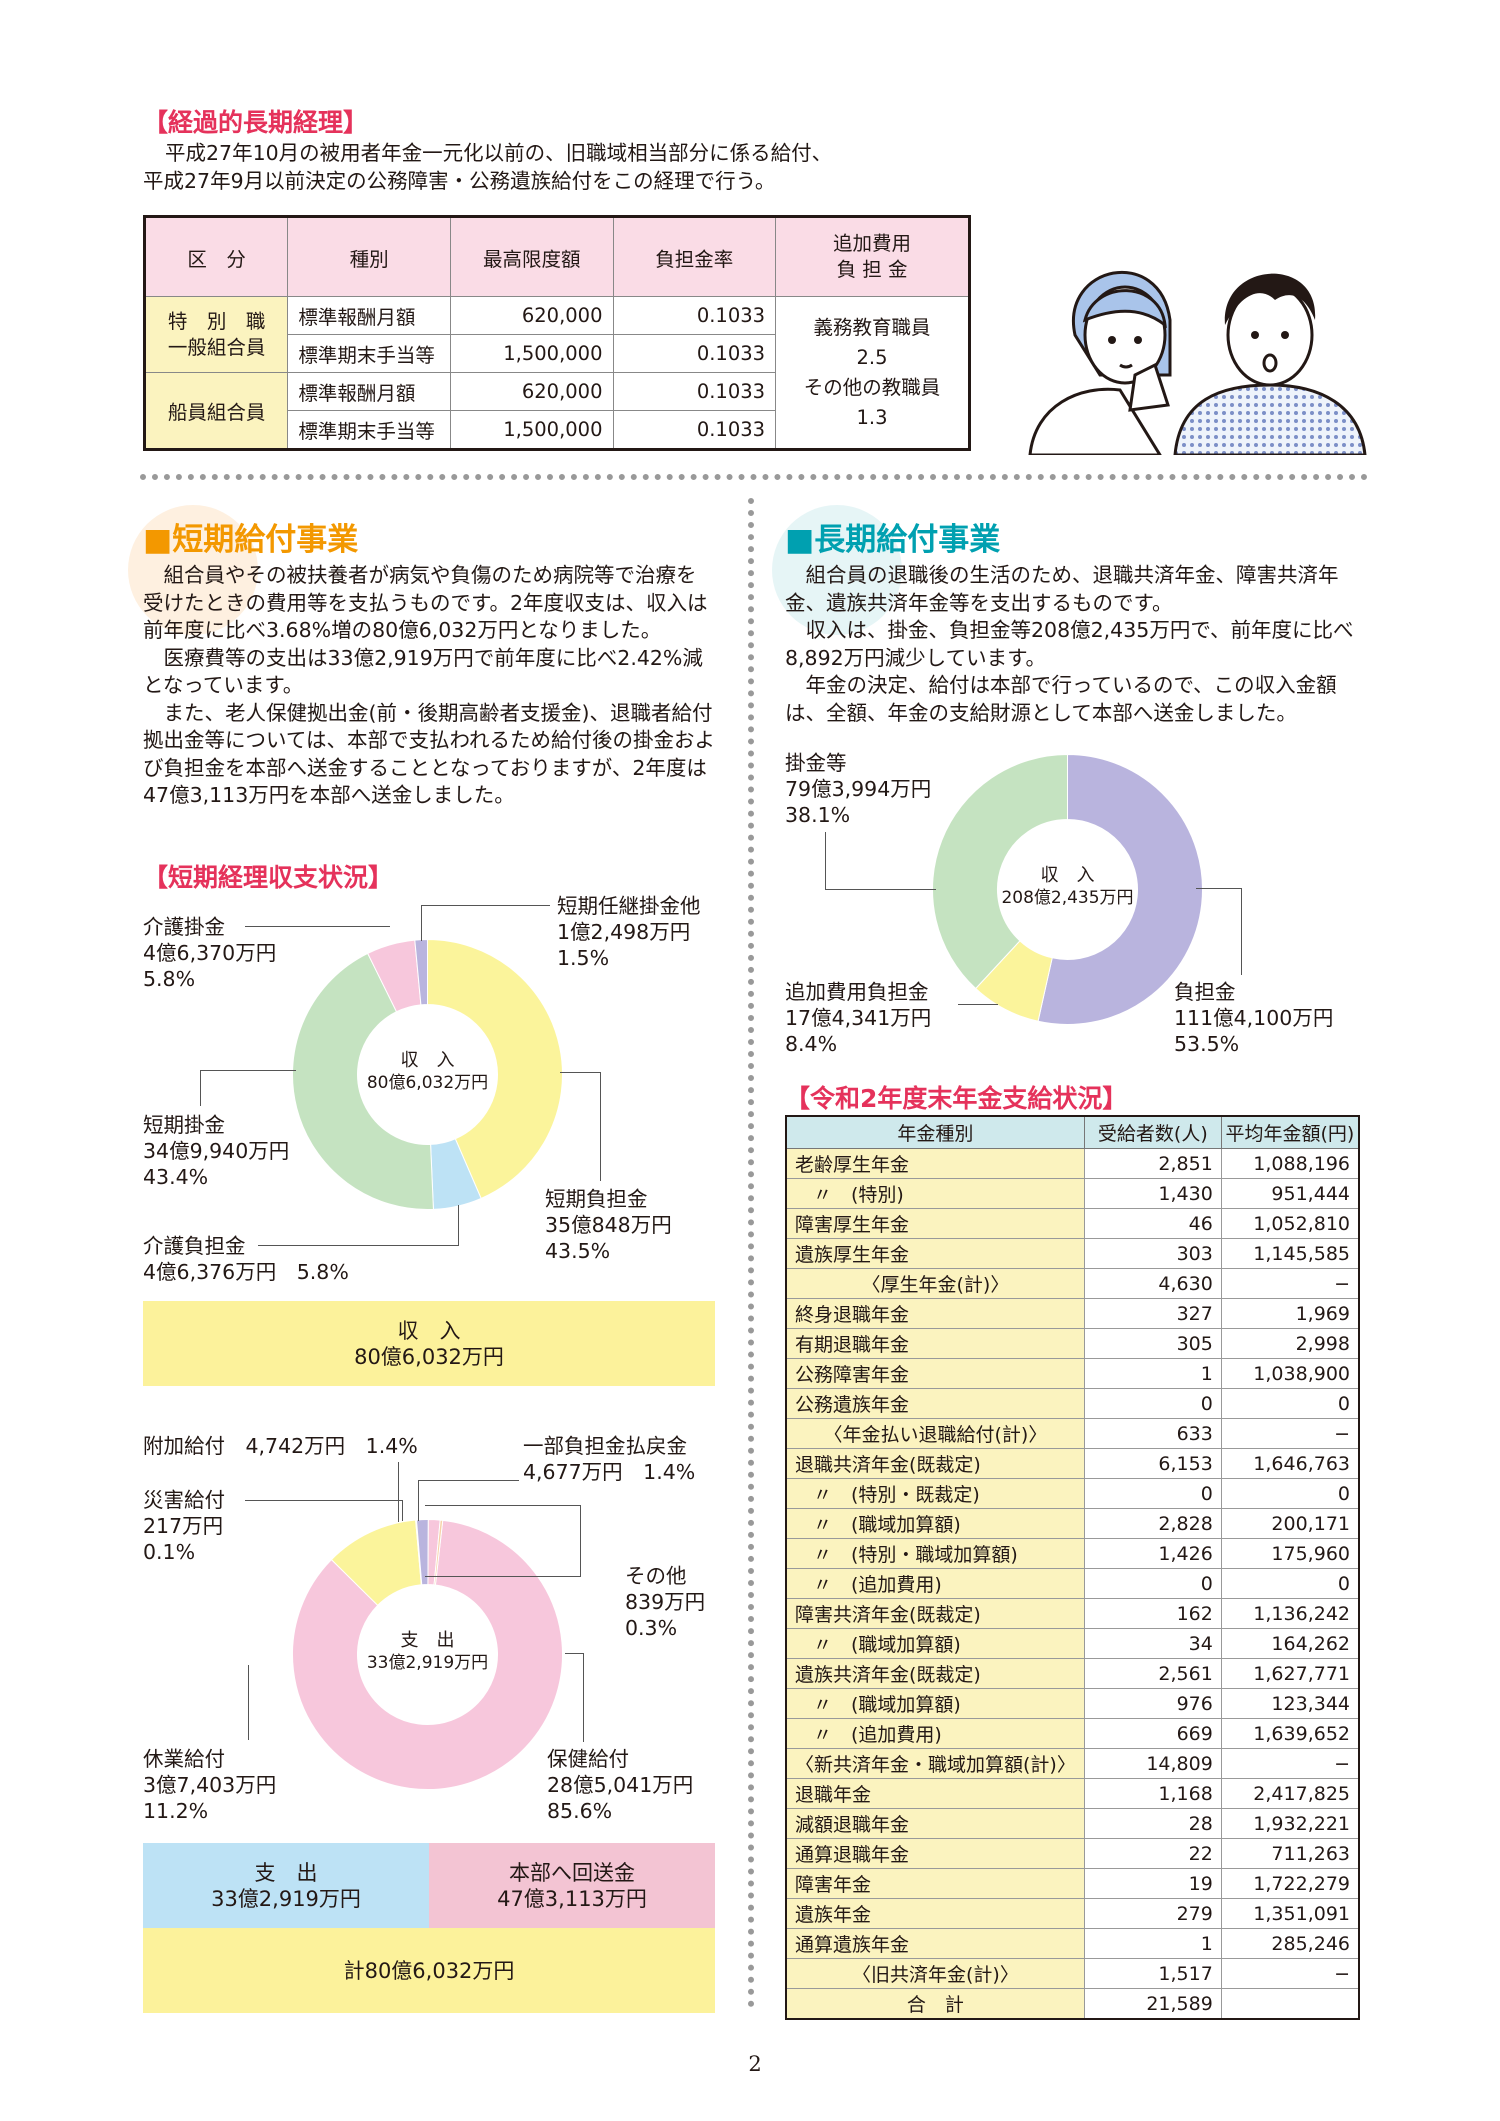 The width and height of the screenshot is (1500, 2121). I want to click on label-kake: 掛金等 79億3,994万円 38.1%, so click(858, 789).